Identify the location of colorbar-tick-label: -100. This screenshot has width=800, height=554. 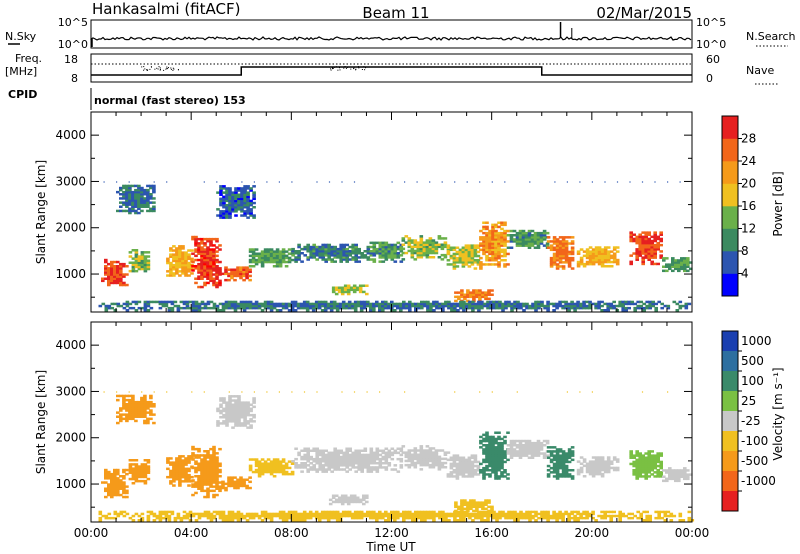
(754, 441).